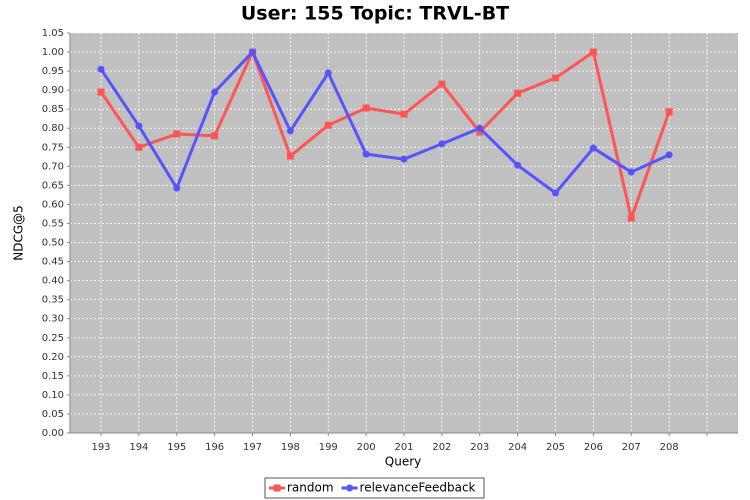 Image resolution: width=750 pixels, height=500 pixels. Describe the element at coordinates (328, 447) in the screenshot. I see `x-tick-label: 199` at that location.